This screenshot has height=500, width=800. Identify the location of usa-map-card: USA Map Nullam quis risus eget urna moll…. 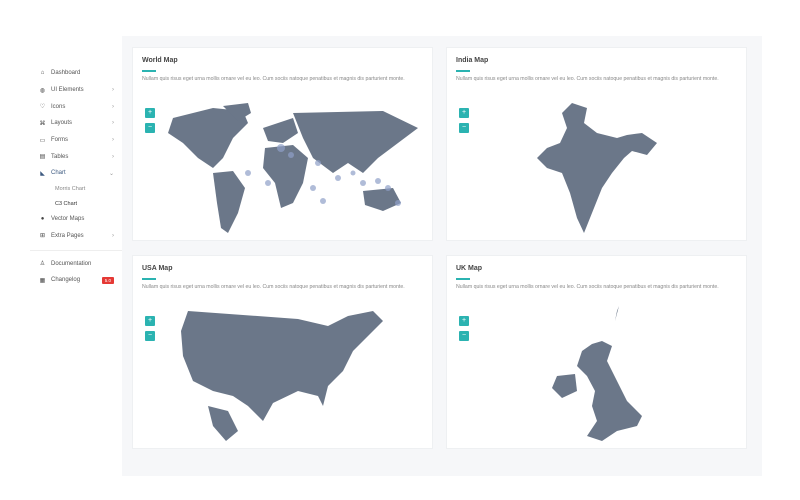
(282, 352).